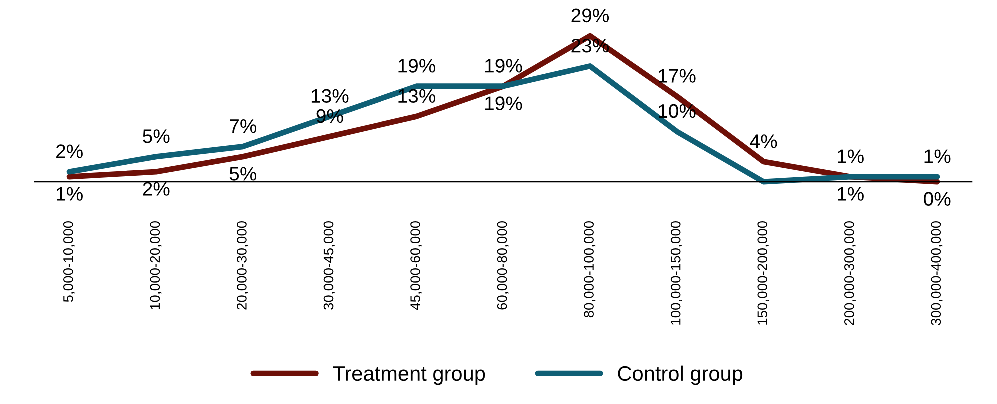 This screenshot has width=997, height=404. What do you see at coordinates (850, 273) in the screenshot?
I see `x-tick-label: 200,000-300,000` at bounding box center [850, 273].